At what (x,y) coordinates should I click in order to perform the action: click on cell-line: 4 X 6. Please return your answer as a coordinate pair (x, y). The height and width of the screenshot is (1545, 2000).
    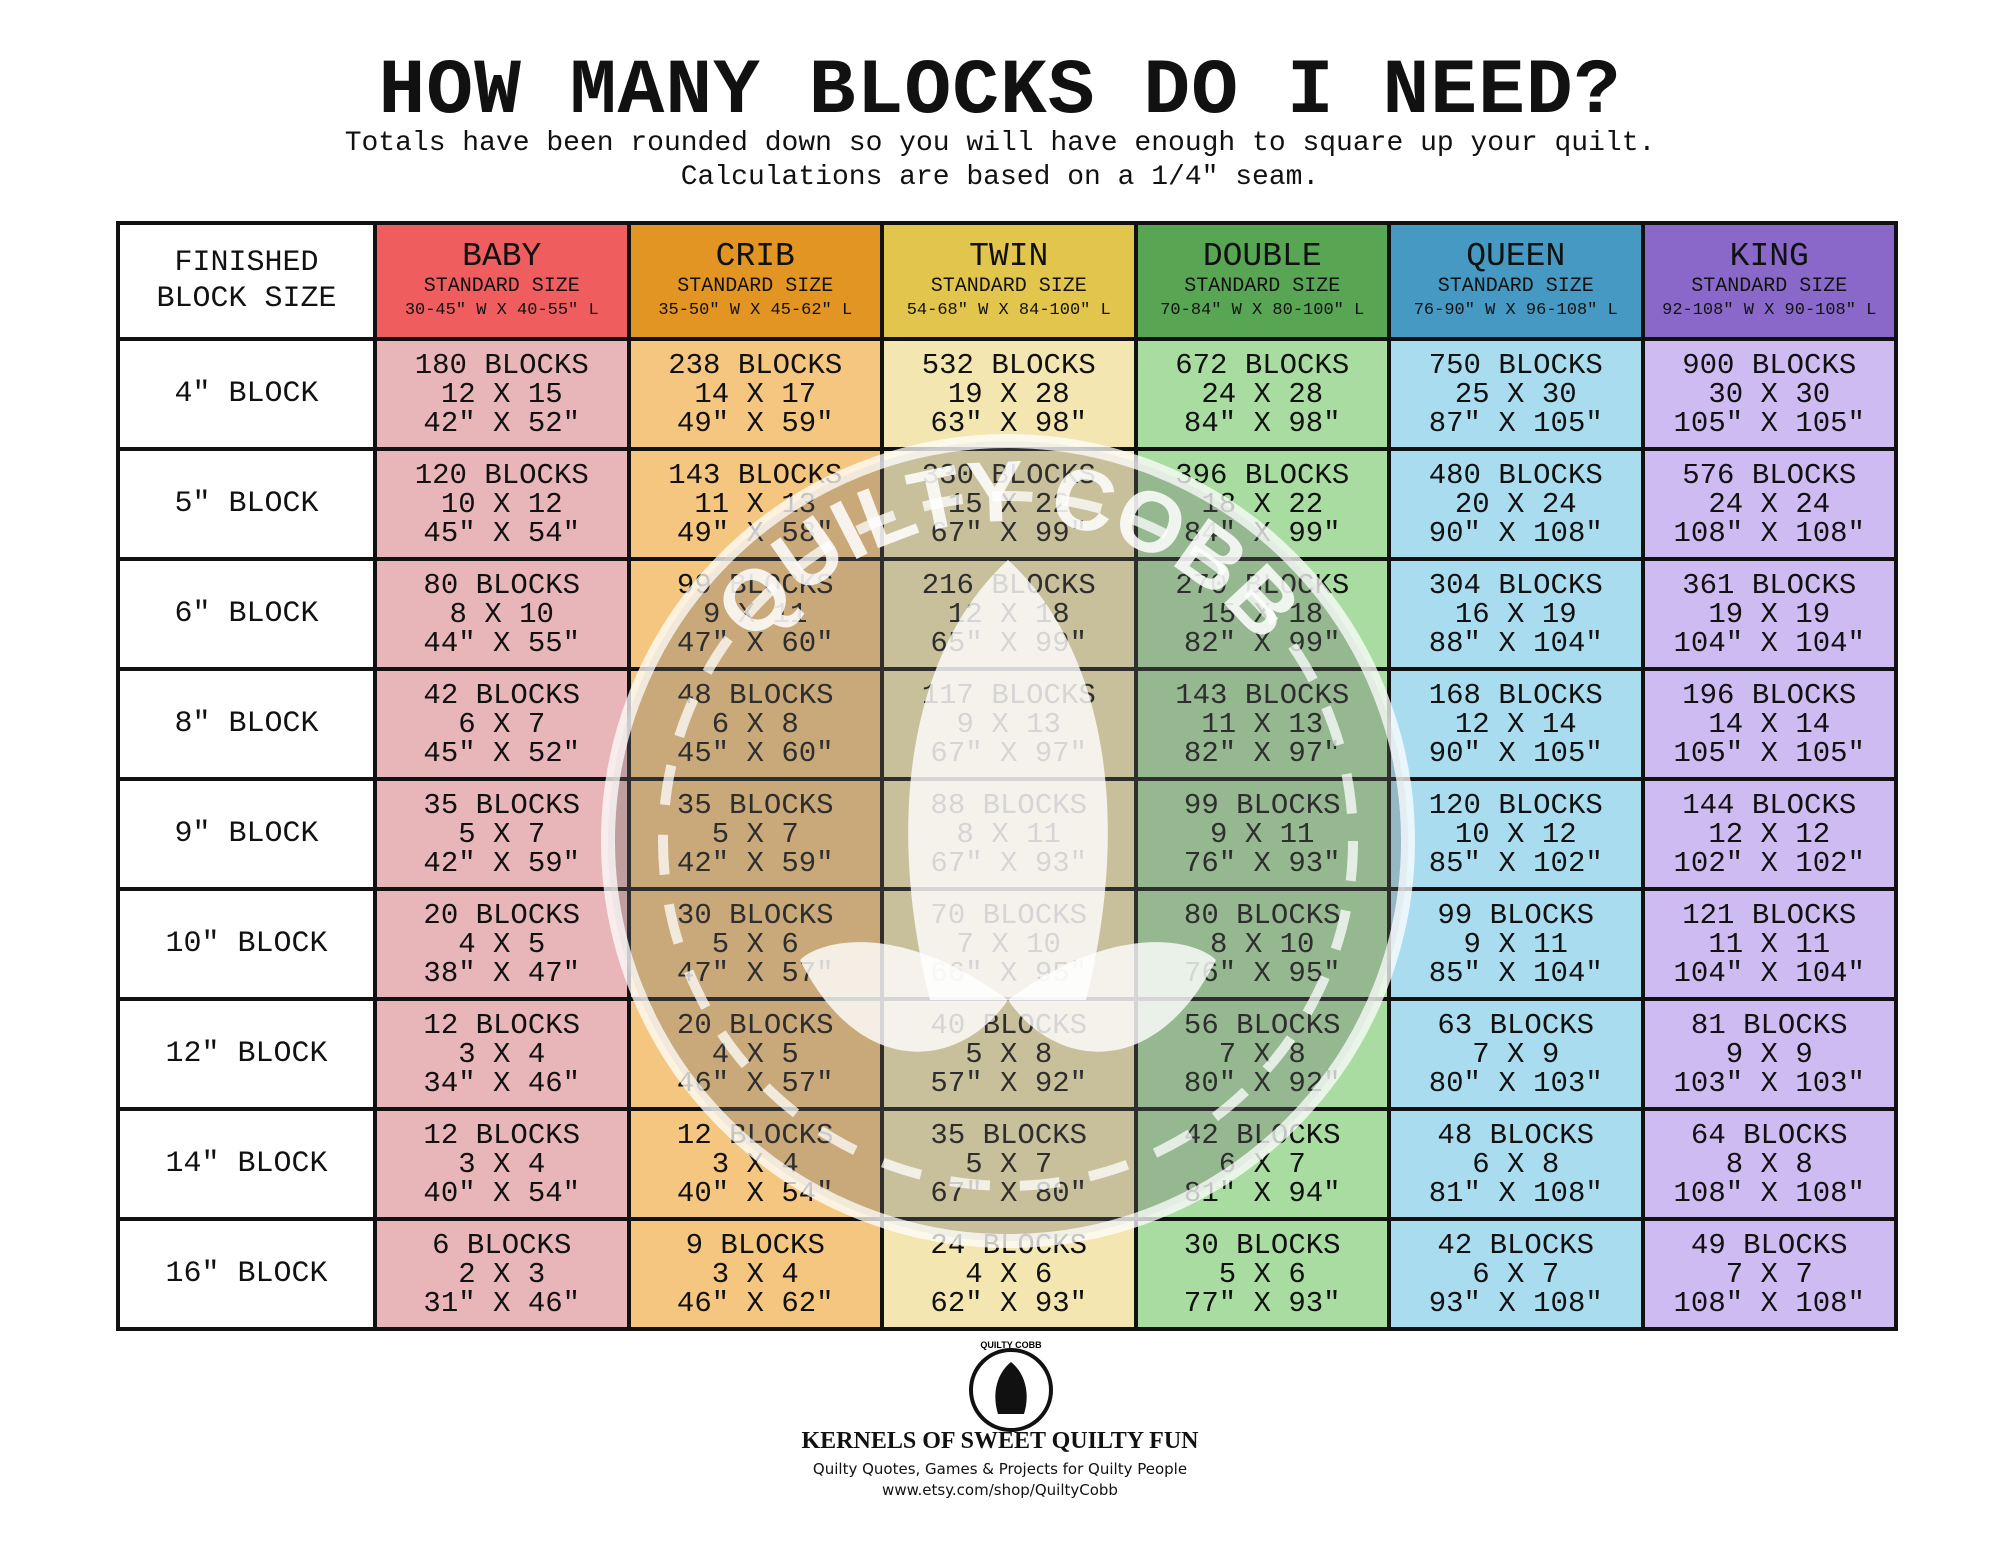
    Looking at the image, I should click on (1009, 1274).